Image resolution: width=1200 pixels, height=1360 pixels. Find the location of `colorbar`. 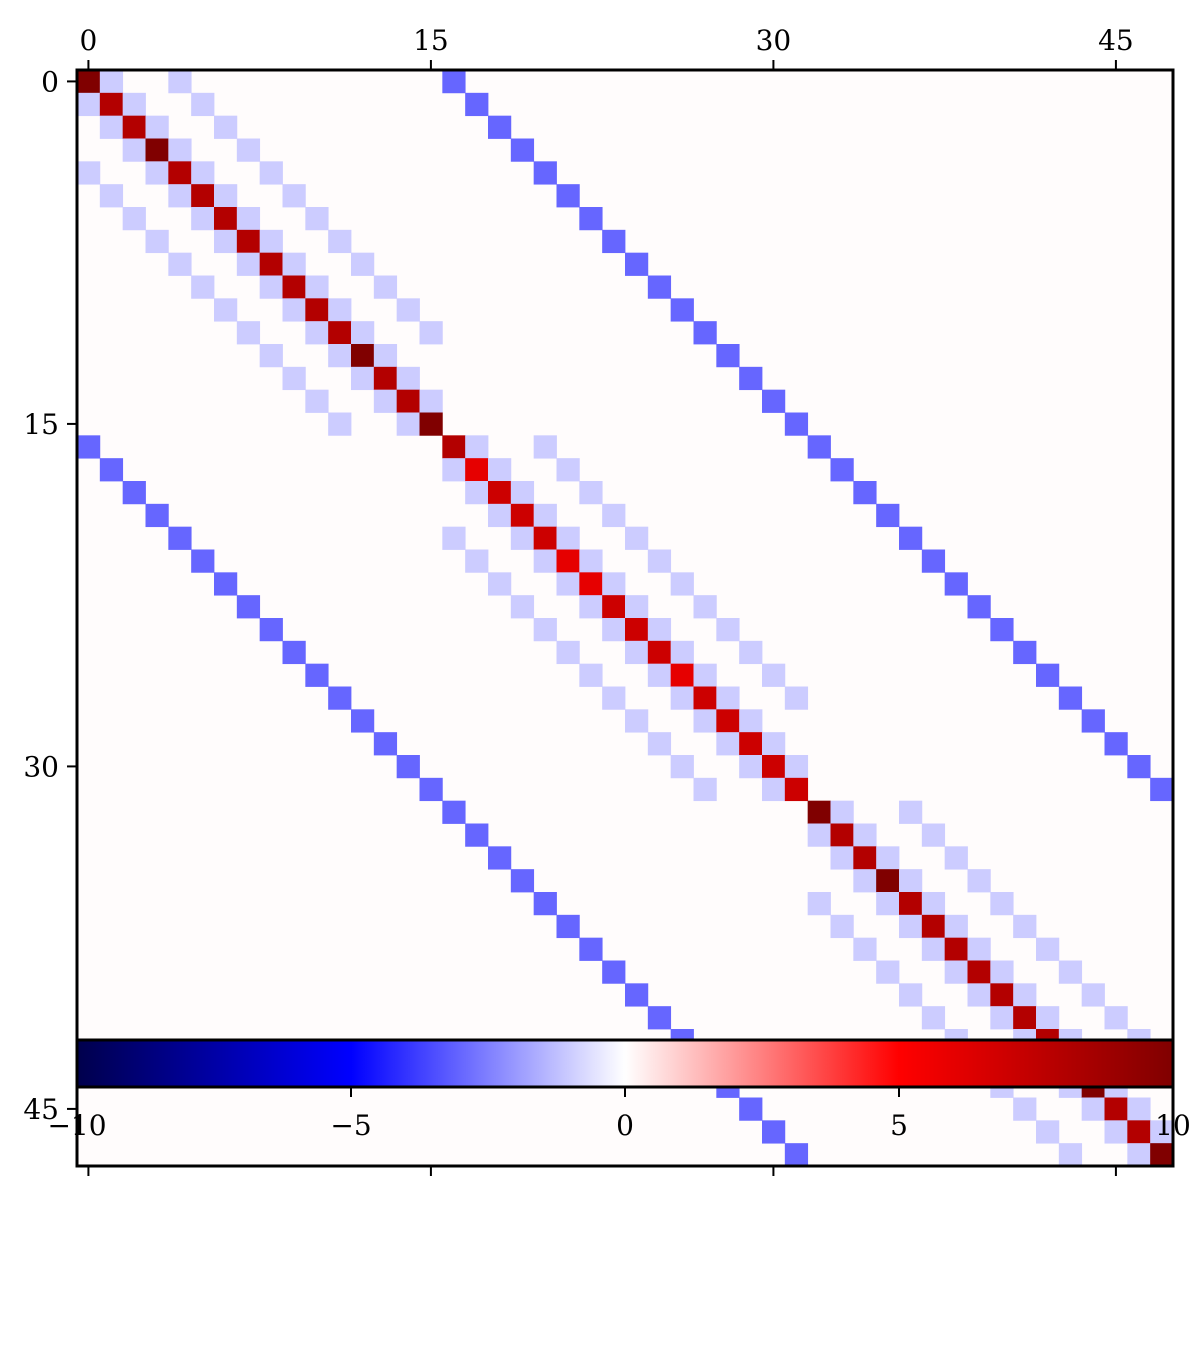

colorbar is located at coordinates (625, 1063).